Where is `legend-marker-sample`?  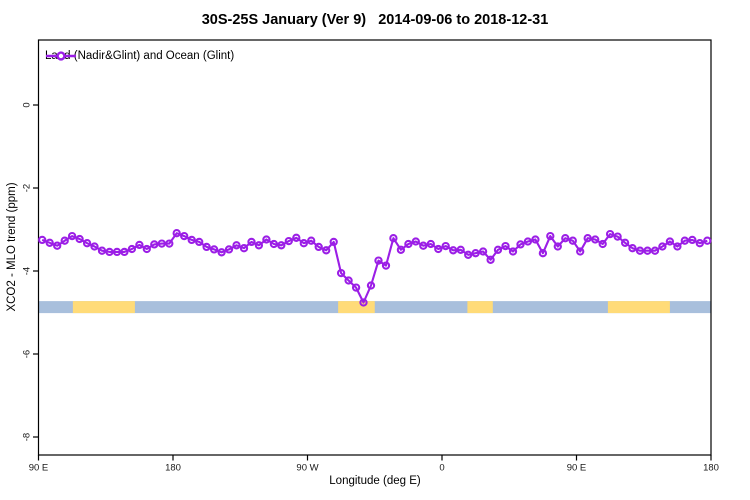 legend-marker-sample is located at coordinates (61, 56).